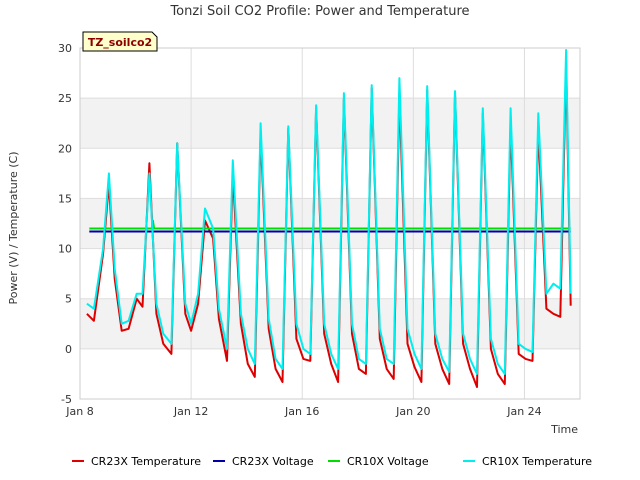  I want to click on y-tick-label: 30, so click(65, 48).